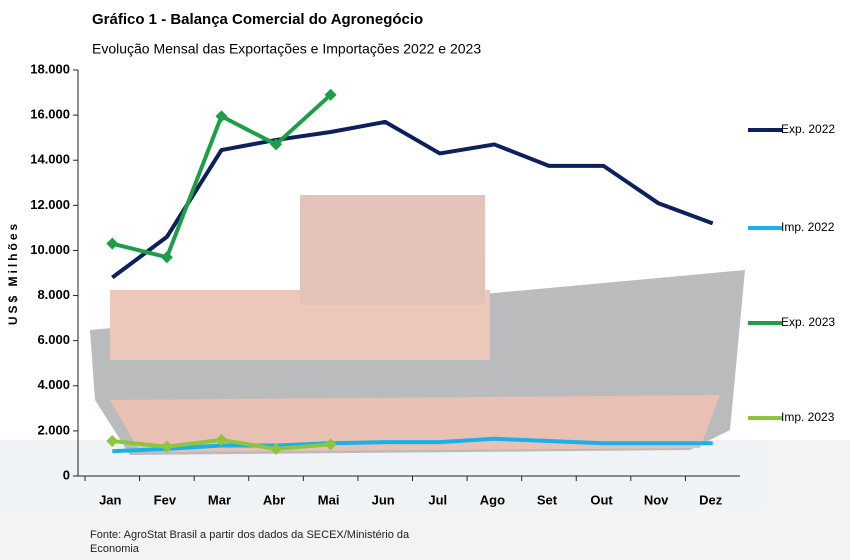 This screenshot has width=850, height=560. I want to click on y-tick-label: 8.000, so click(53, 294).